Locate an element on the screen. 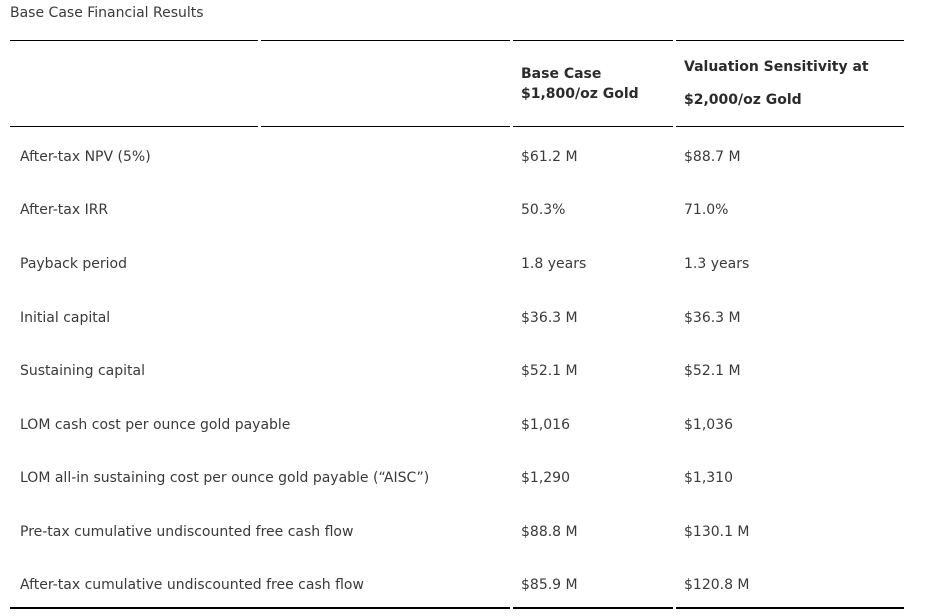 The image size is (948, 616). row-label: Sustaining capital is located at coordinates (82, 371).